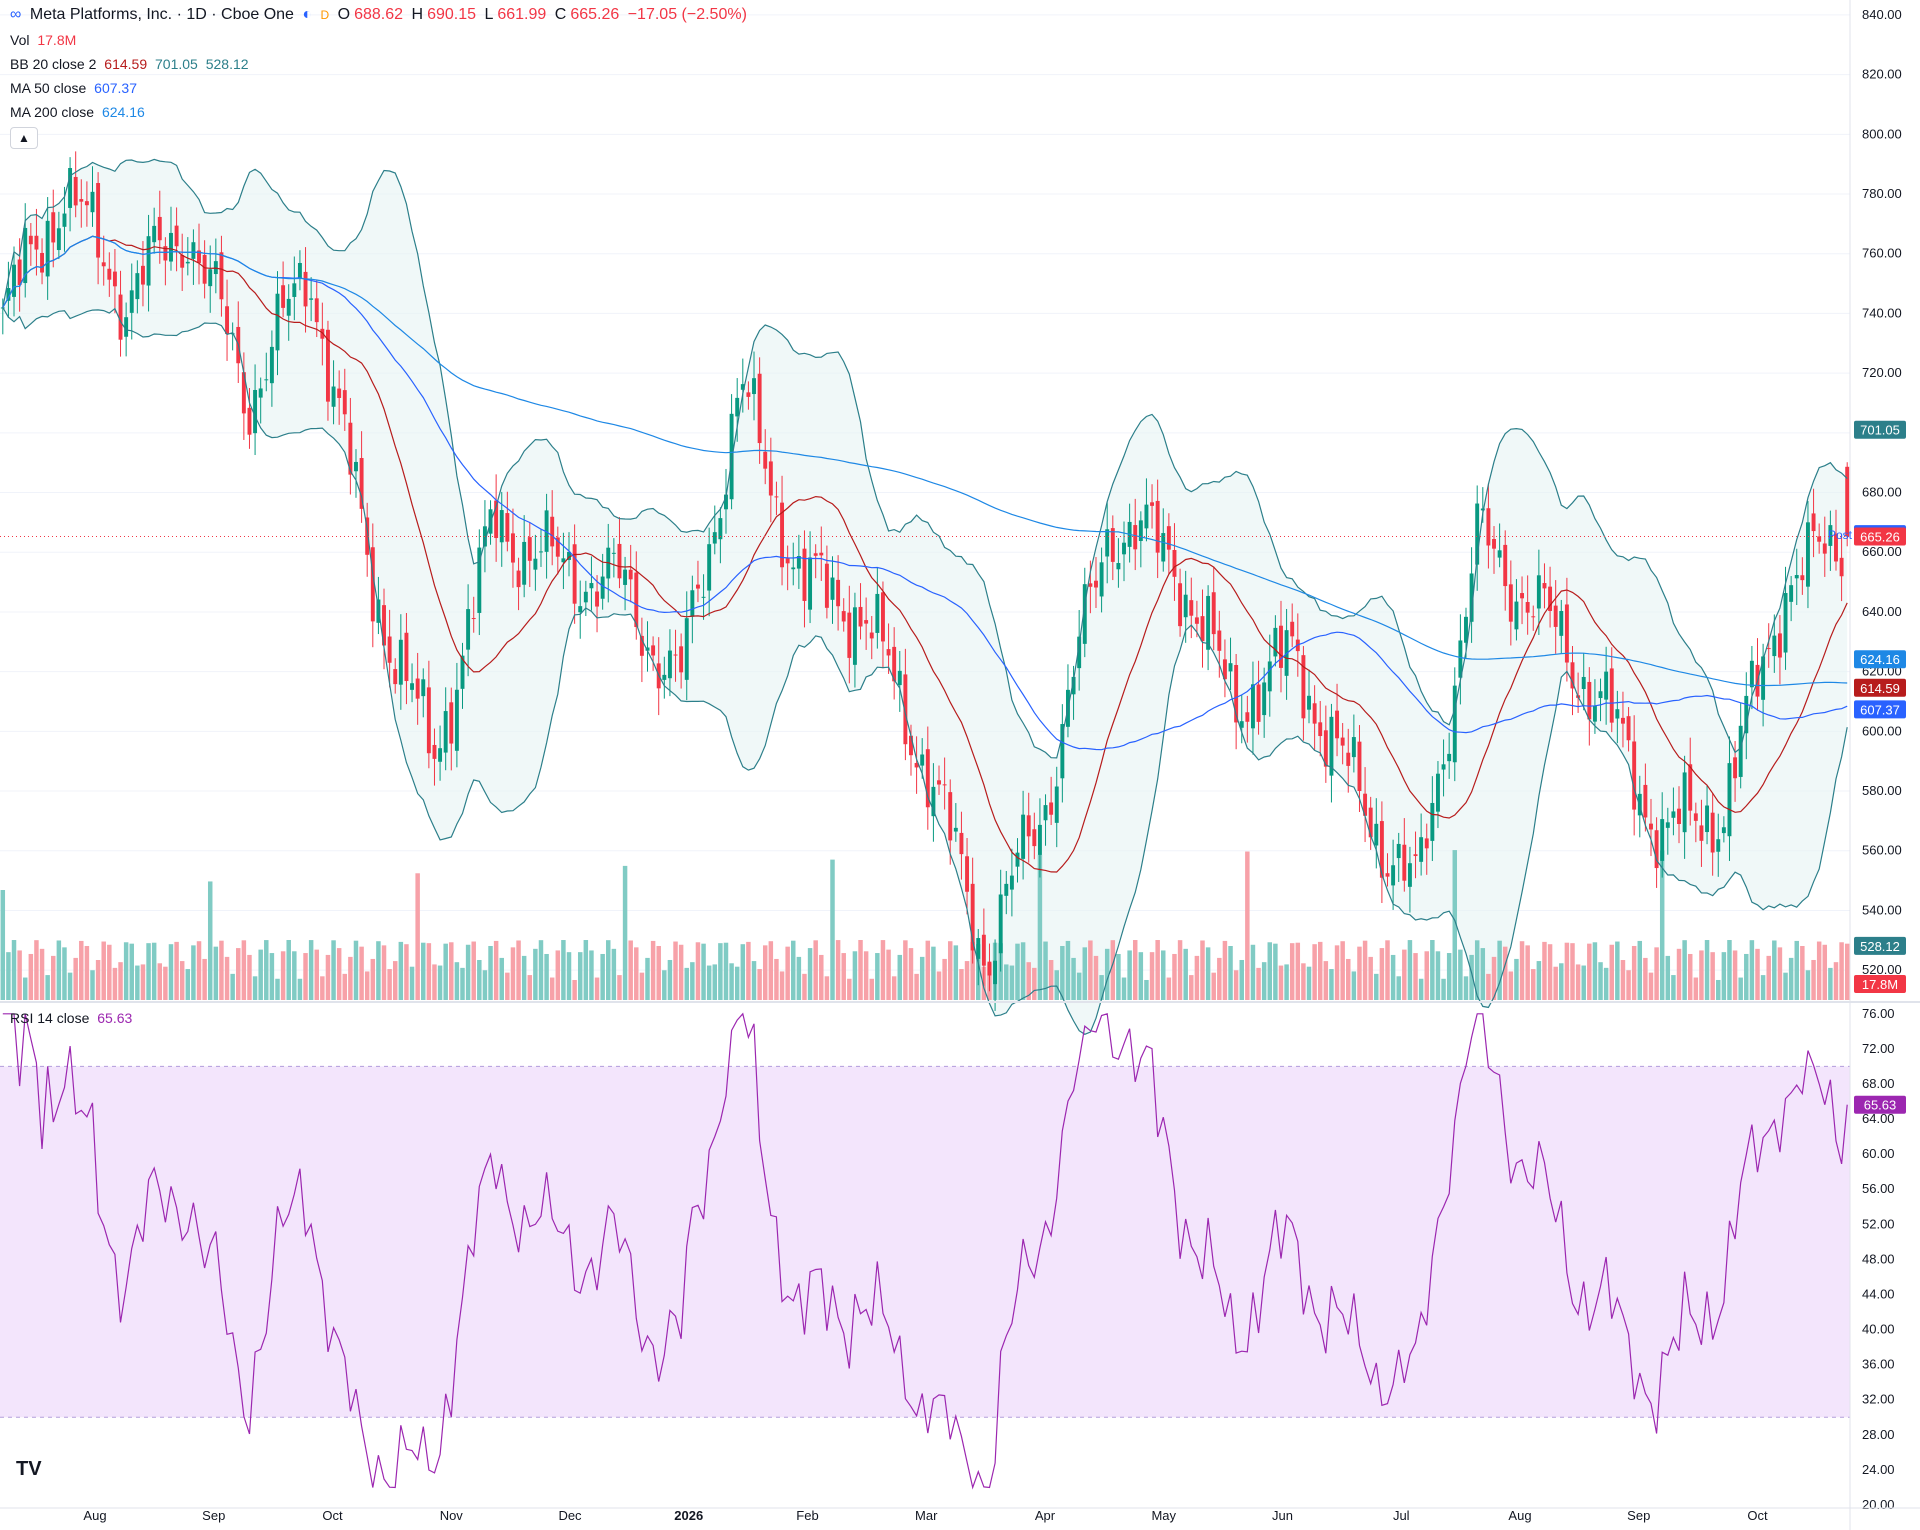  Describe the element at coordinates (1878, 1364) in the screenshot. I see `rsi-tick-label: 36.00` at that location.